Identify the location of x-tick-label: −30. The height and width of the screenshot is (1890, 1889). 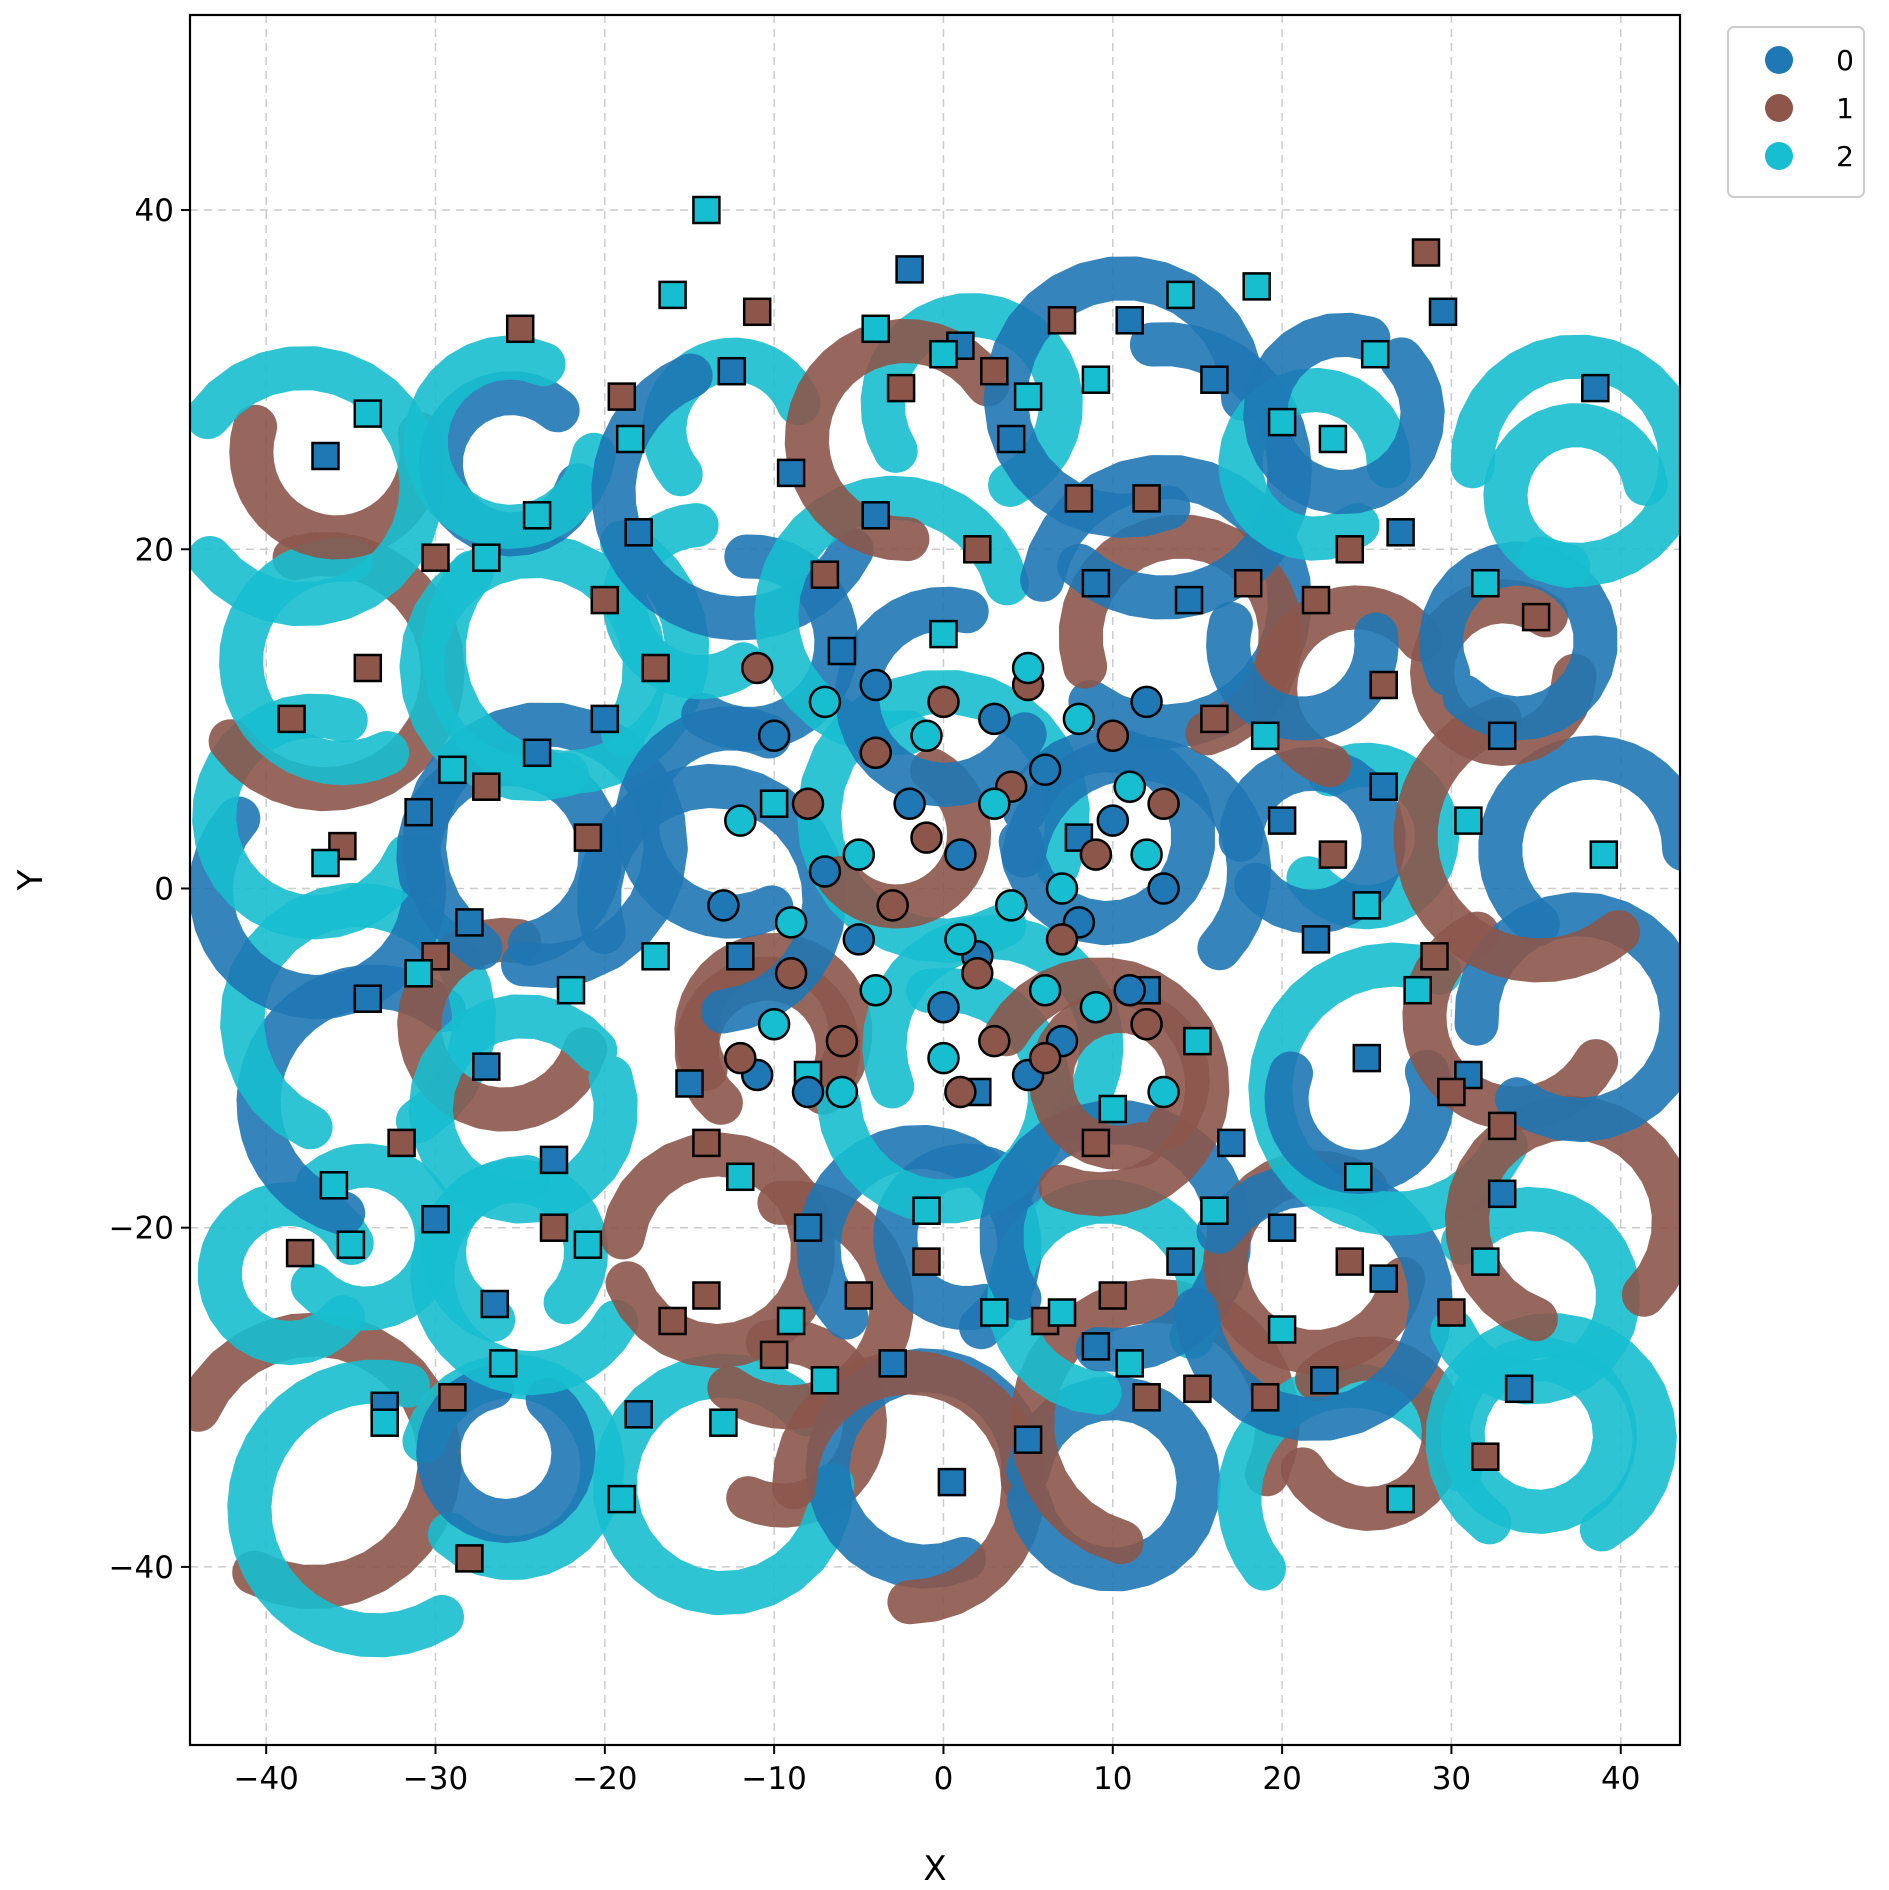
(435, 1779).